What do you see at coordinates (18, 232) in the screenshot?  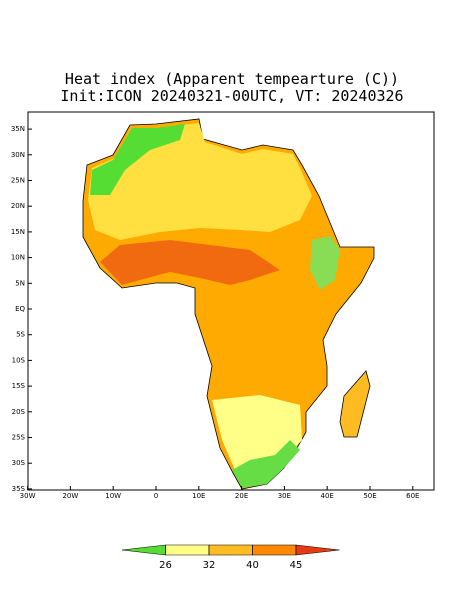 I see `lat-tick-label: 15N` at bounding box center [18, 232].